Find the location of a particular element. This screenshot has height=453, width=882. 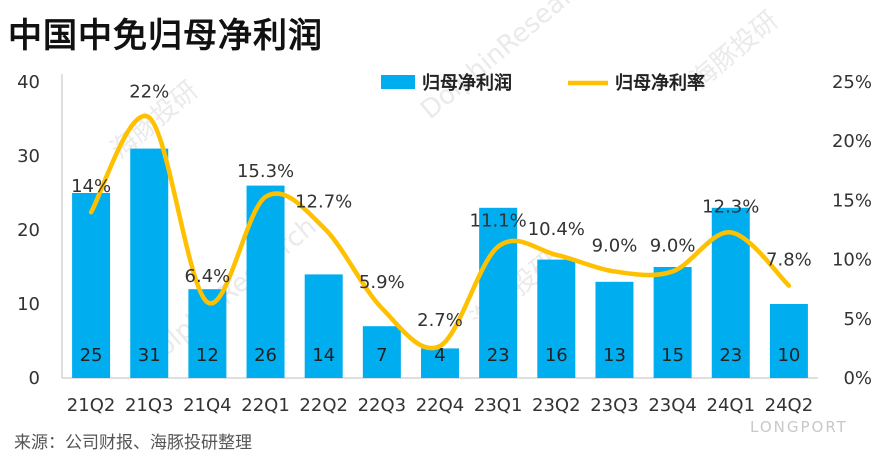

x-tick-label: 23Q4 is located at coordinates (672, 405).